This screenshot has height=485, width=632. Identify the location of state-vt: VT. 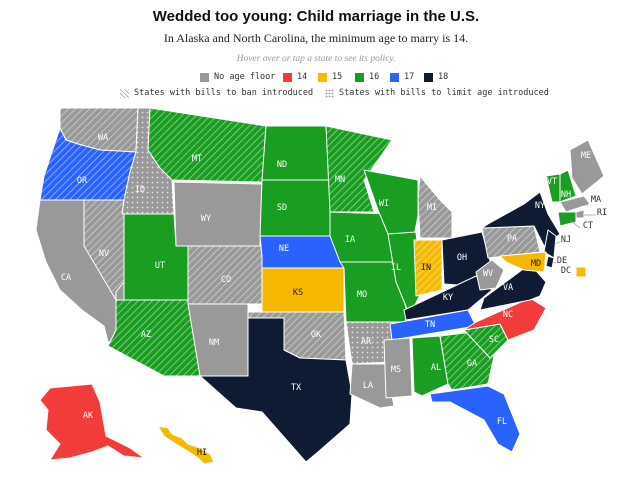
(553, 188).